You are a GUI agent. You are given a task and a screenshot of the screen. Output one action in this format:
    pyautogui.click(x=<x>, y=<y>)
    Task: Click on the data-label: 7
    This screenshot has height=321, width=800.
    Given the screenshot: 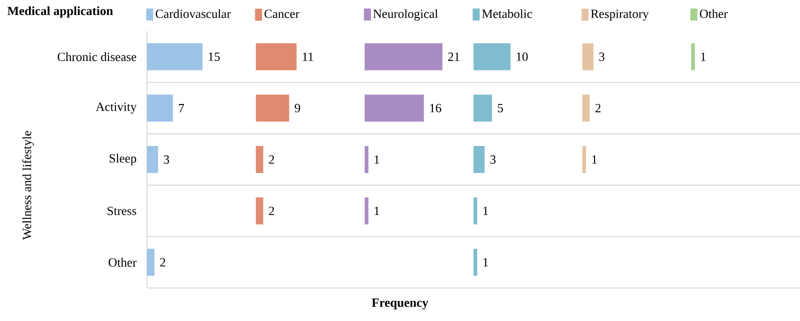 What is the action you would take?
    pyautogui.click(x=181, y=108)
    